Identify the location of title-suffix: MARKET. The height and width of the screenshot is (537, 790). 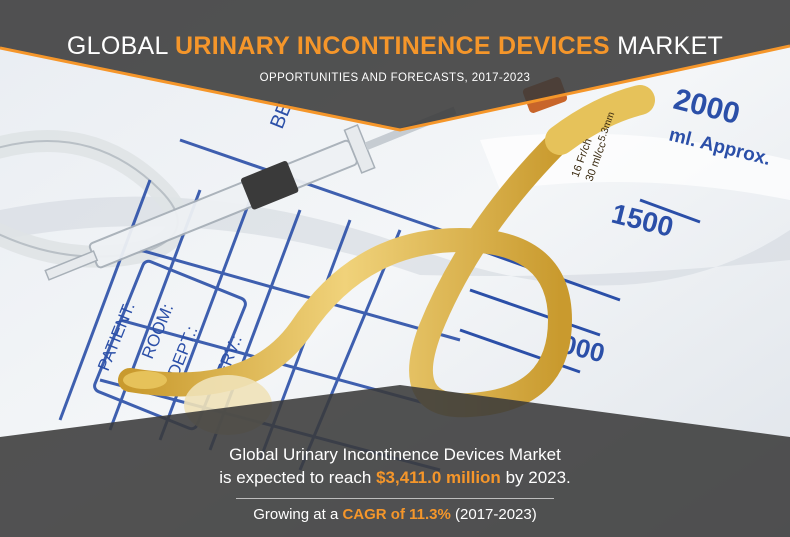
(670, 46).